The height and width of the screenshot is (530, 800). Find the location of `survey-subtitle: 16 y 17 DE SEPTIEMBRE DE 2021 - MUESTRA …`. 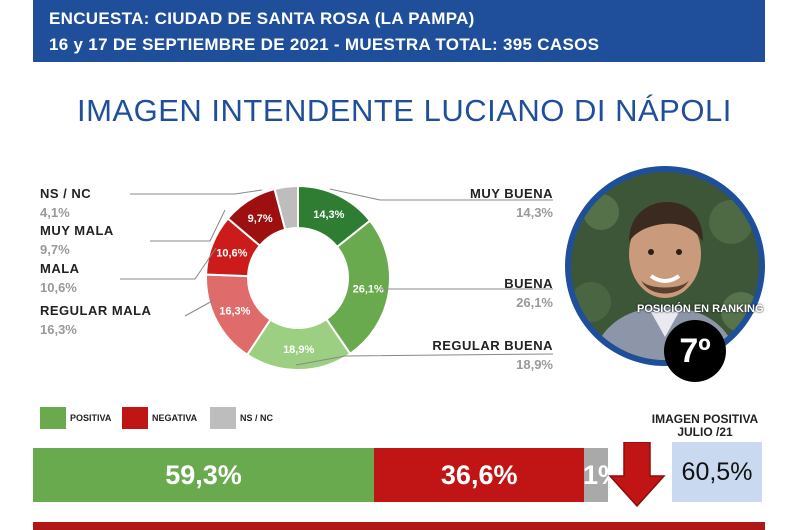

survey-subtitle: 16 y 17 DE SEPTIEMBRE DE 2021 - MUESTRA … is located at coordinates (324, 44).